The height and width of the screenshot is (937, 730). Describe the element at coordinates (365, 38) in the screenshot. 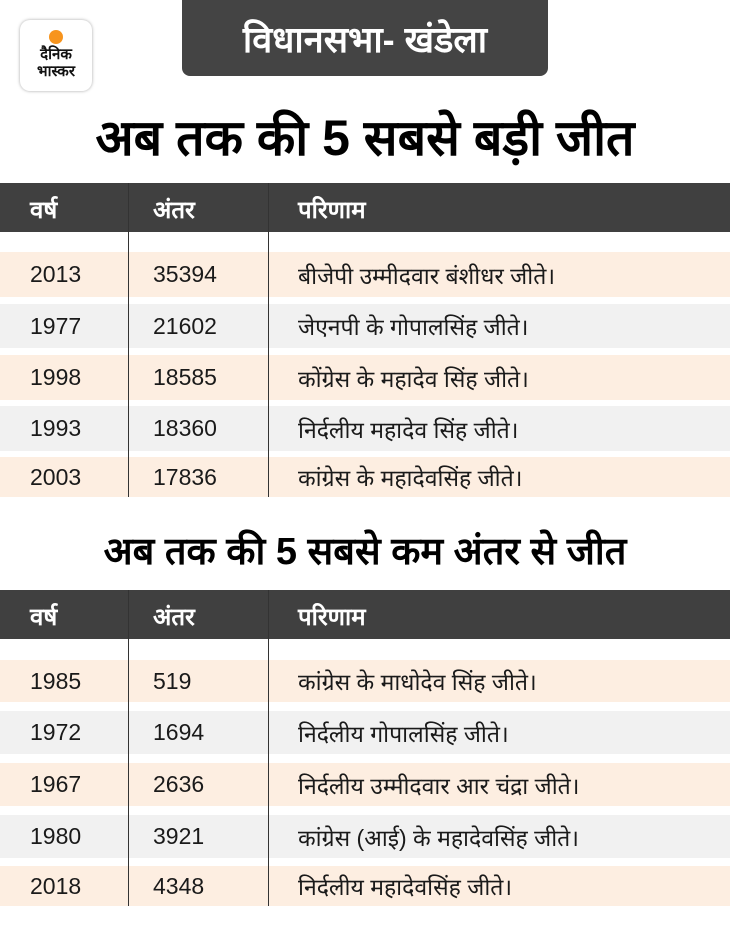

I see `constituency-banner: विधानसभा- खंडेला` at that location.